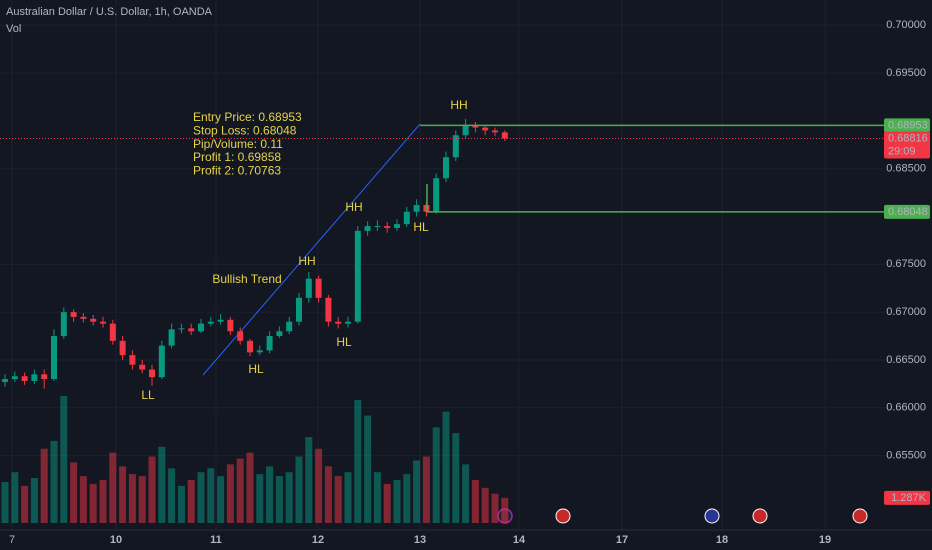 Image resolution: width=932 pixels, height=550 pixels. I want to click on y-tick-label: 0.67000, so click(906, 312).